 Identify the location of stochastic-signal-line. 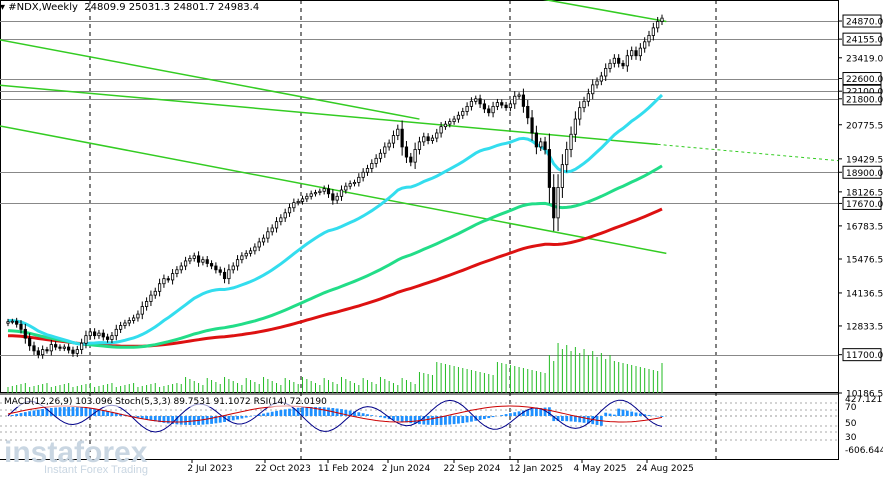
(335, 414).